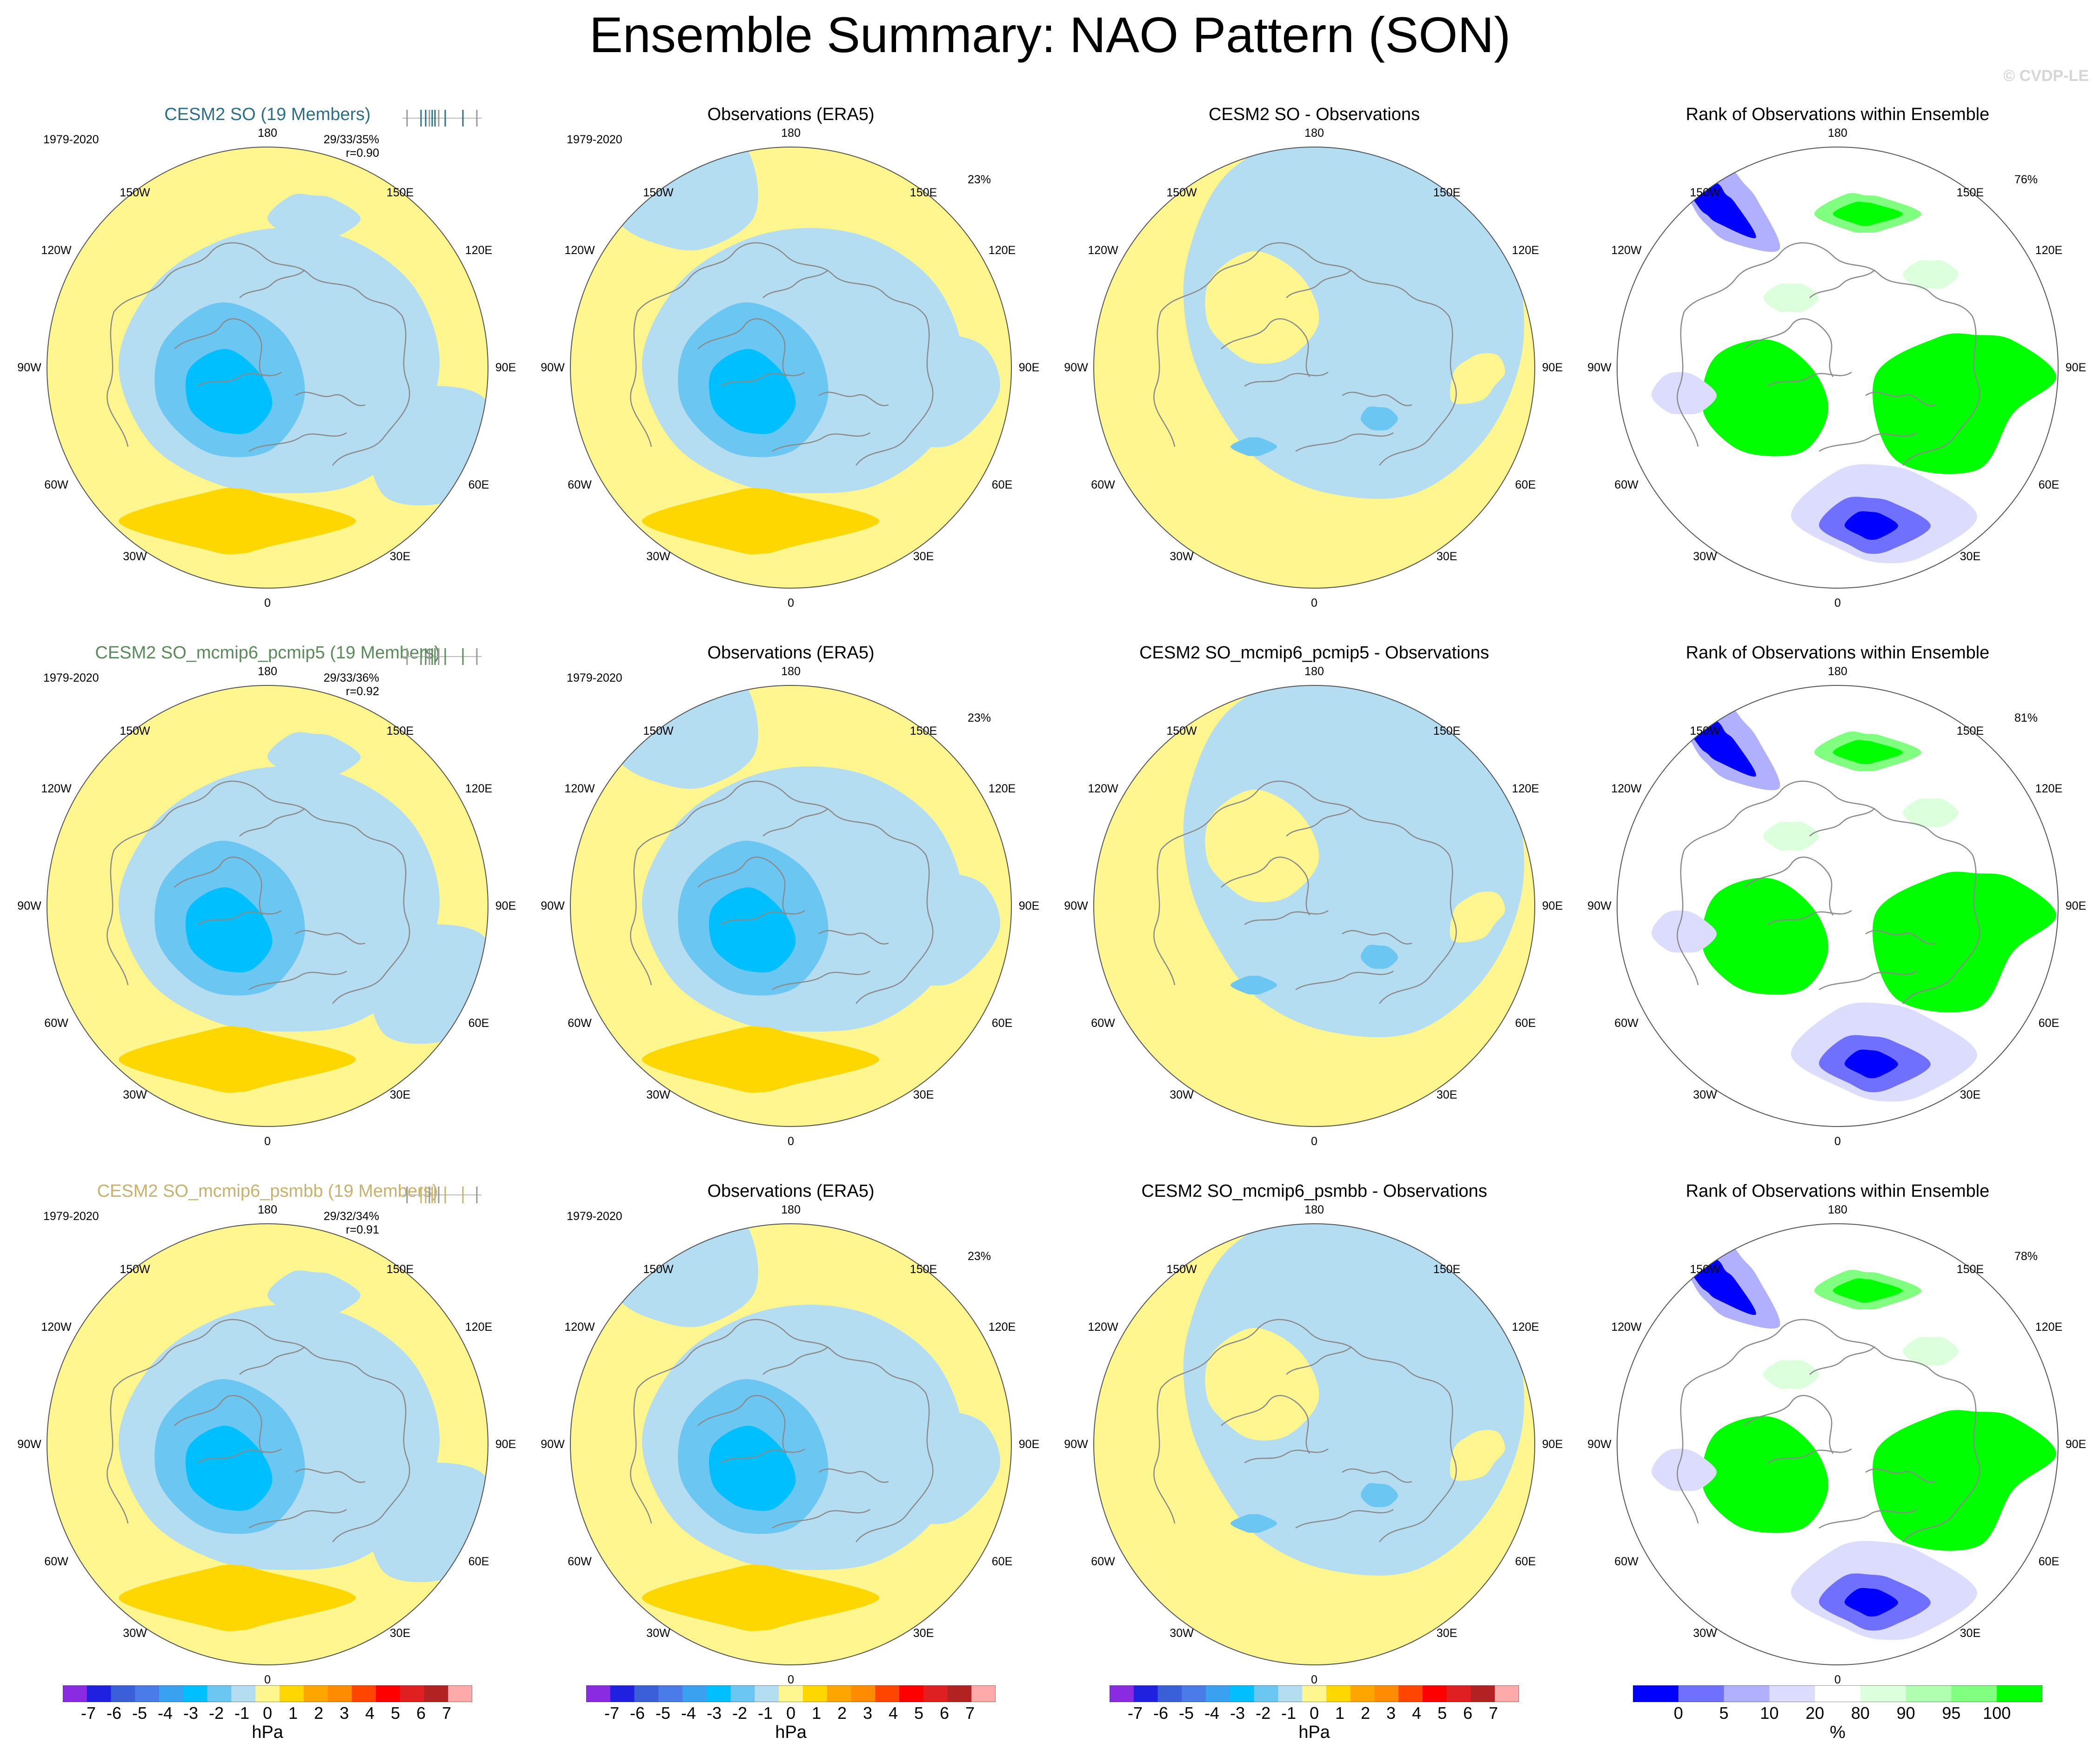  What do you see at coordinates (88, 1713) in the screenshot?
I see `colorbar-tick-label: -7` at bounding box center [88, 1713].